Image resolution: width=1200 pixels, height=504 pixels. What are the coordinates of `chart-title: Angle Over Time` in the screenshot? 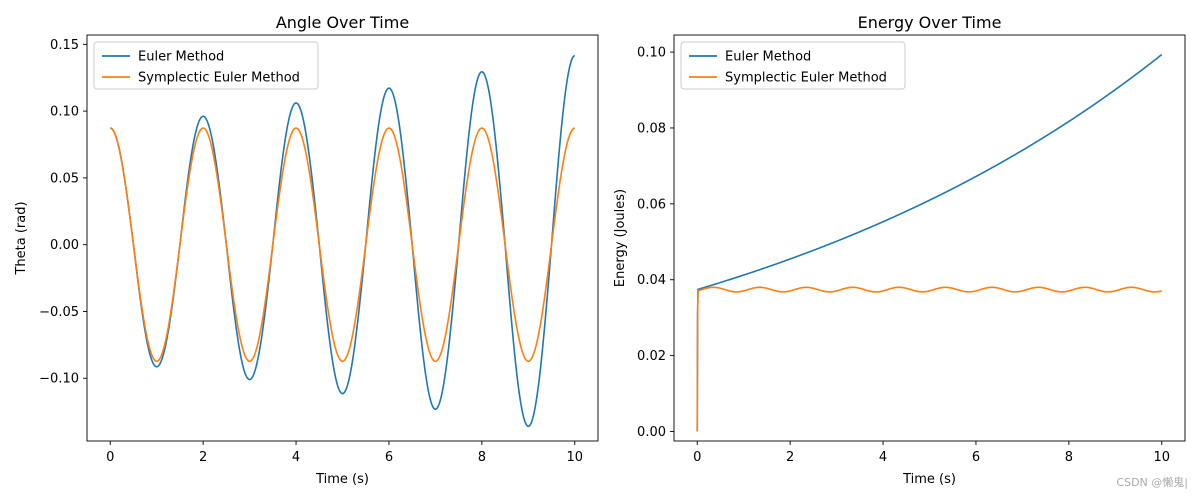 It's located at (342, 22).